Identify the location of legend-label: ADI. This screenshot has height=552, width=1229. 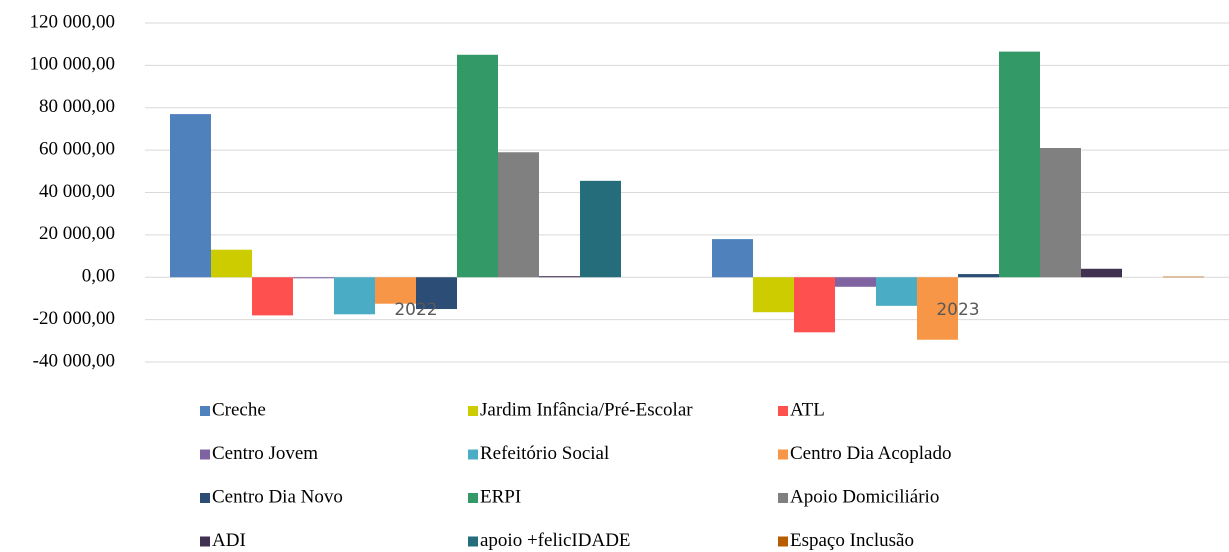
(229, 540).